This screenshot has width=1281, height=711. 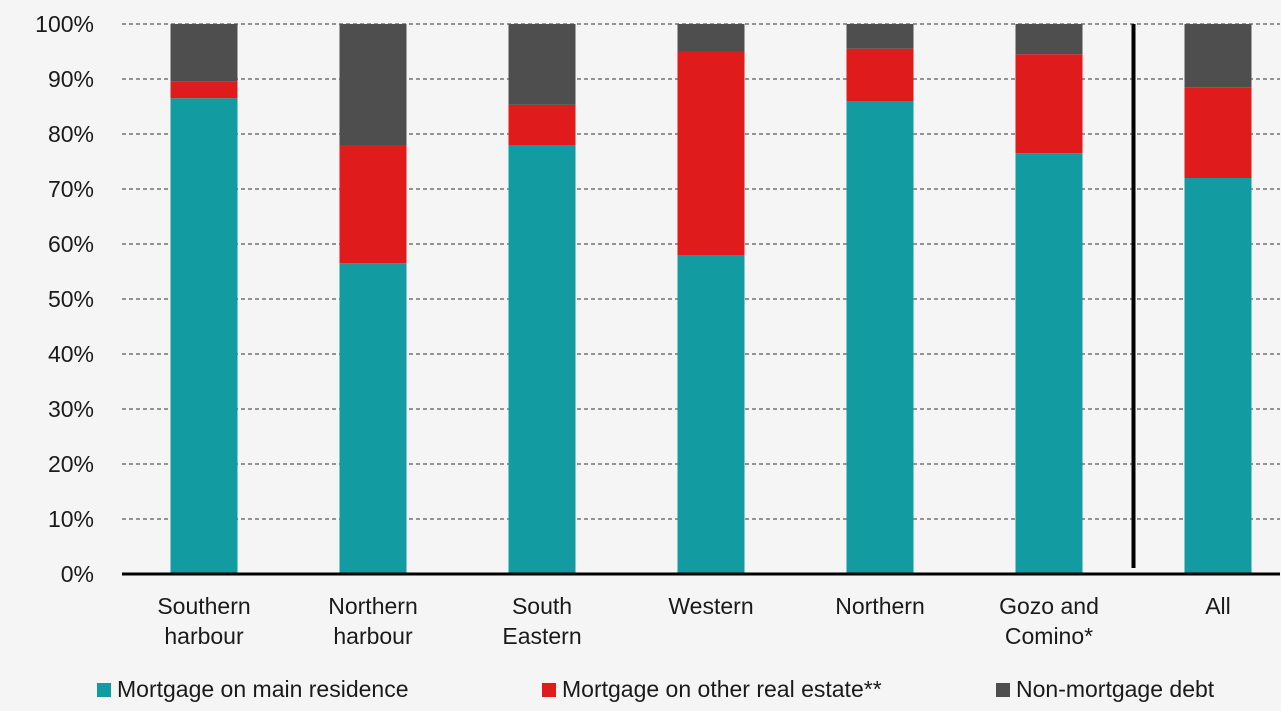 I want to click on y-tick-label: 30%, so click(x=71, y=409).